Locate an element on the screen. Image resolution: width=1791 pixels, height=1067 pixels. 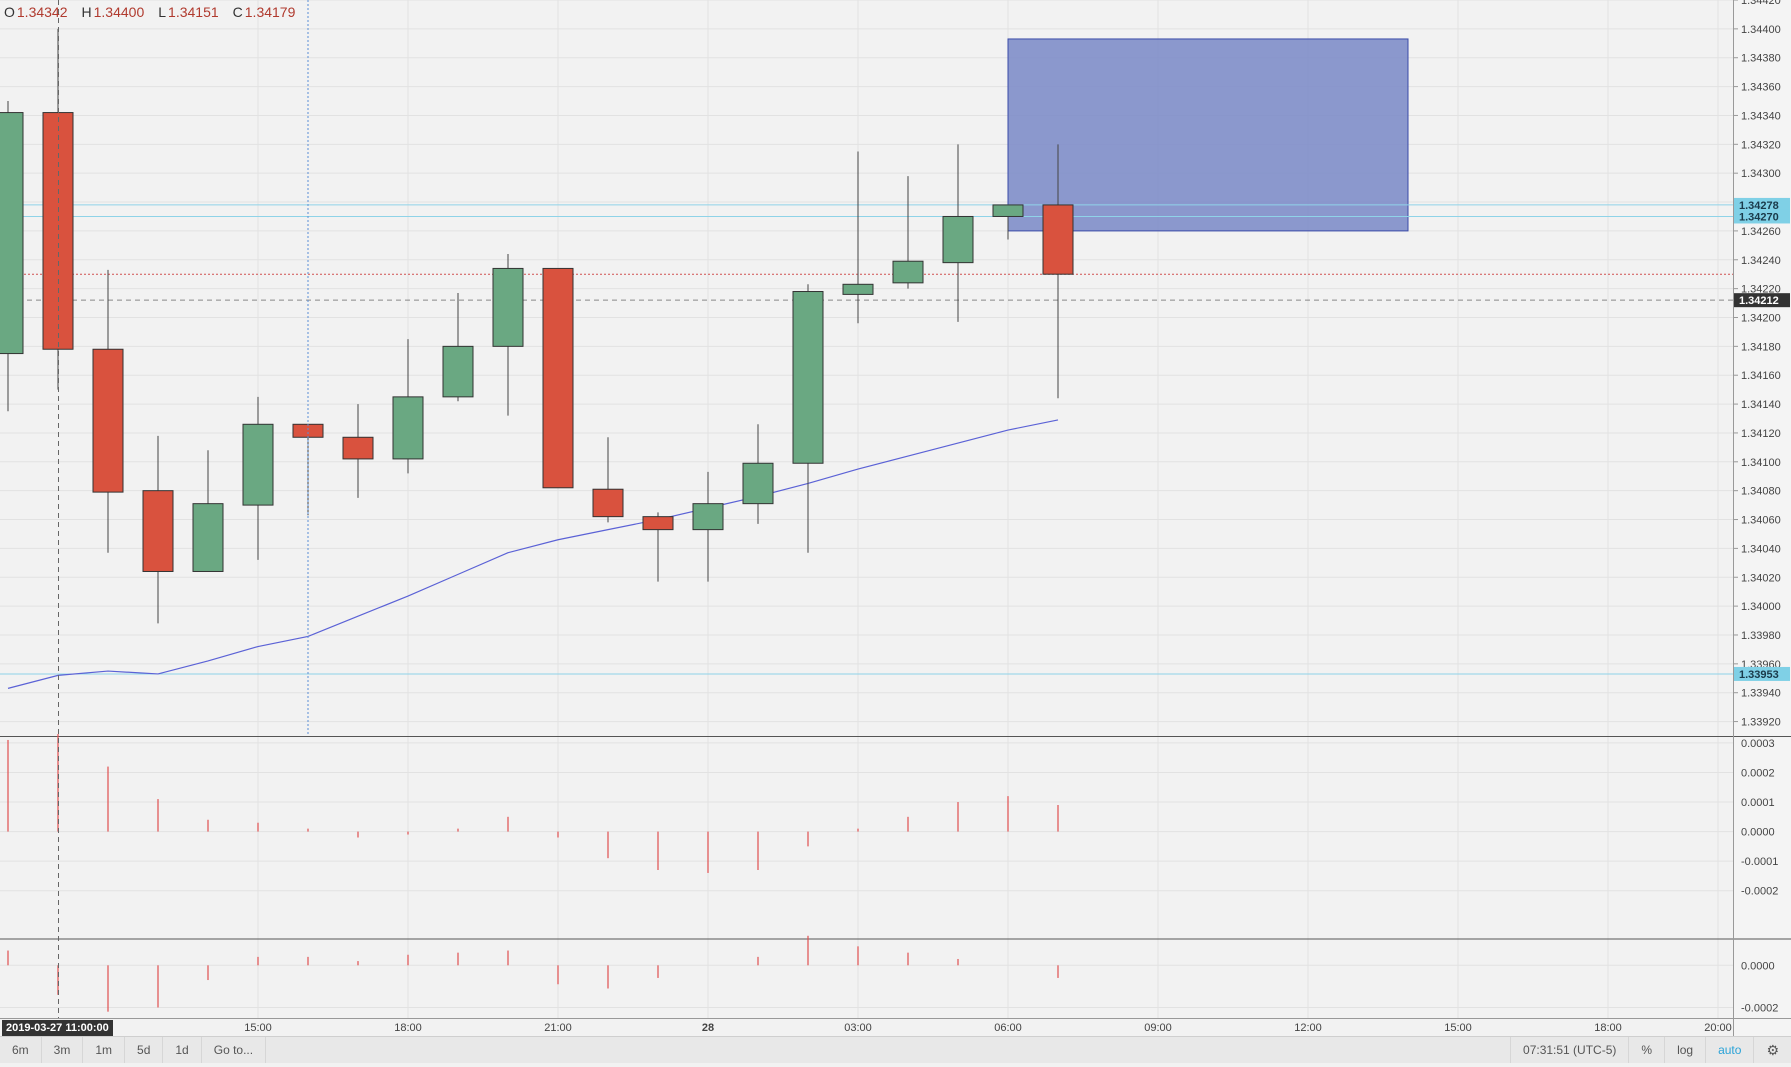
range-1d-button: 1d is located at coordinates (182, 1050).